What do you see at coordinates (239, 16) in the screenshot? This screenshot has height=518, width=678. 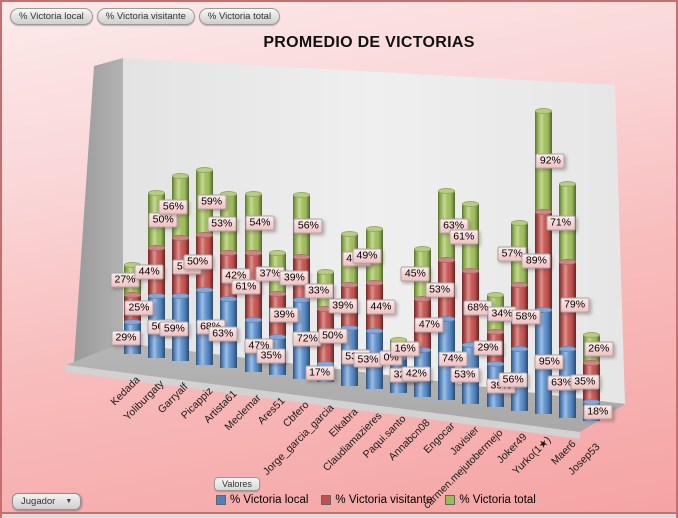 I see `filter-button-victoria-total: % Victoria total` at bounding box center [239, 16].